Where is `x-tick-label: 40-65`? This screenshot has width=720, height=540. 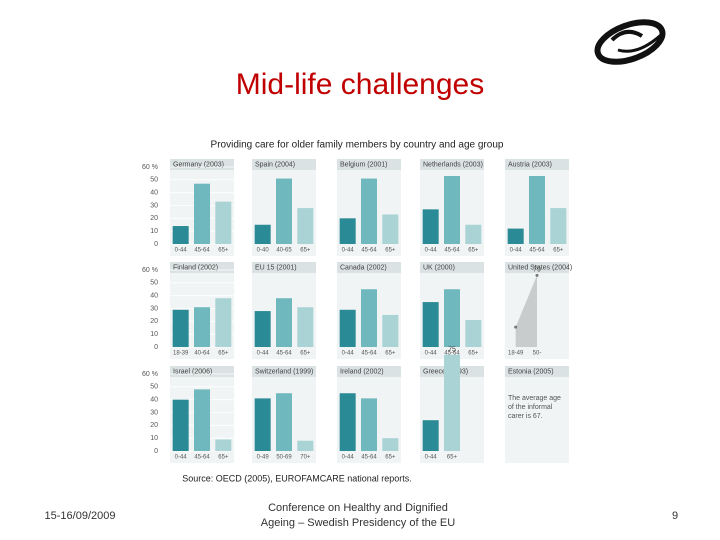 x-tick-label: 40-65 is located at coordinates (284, 251).